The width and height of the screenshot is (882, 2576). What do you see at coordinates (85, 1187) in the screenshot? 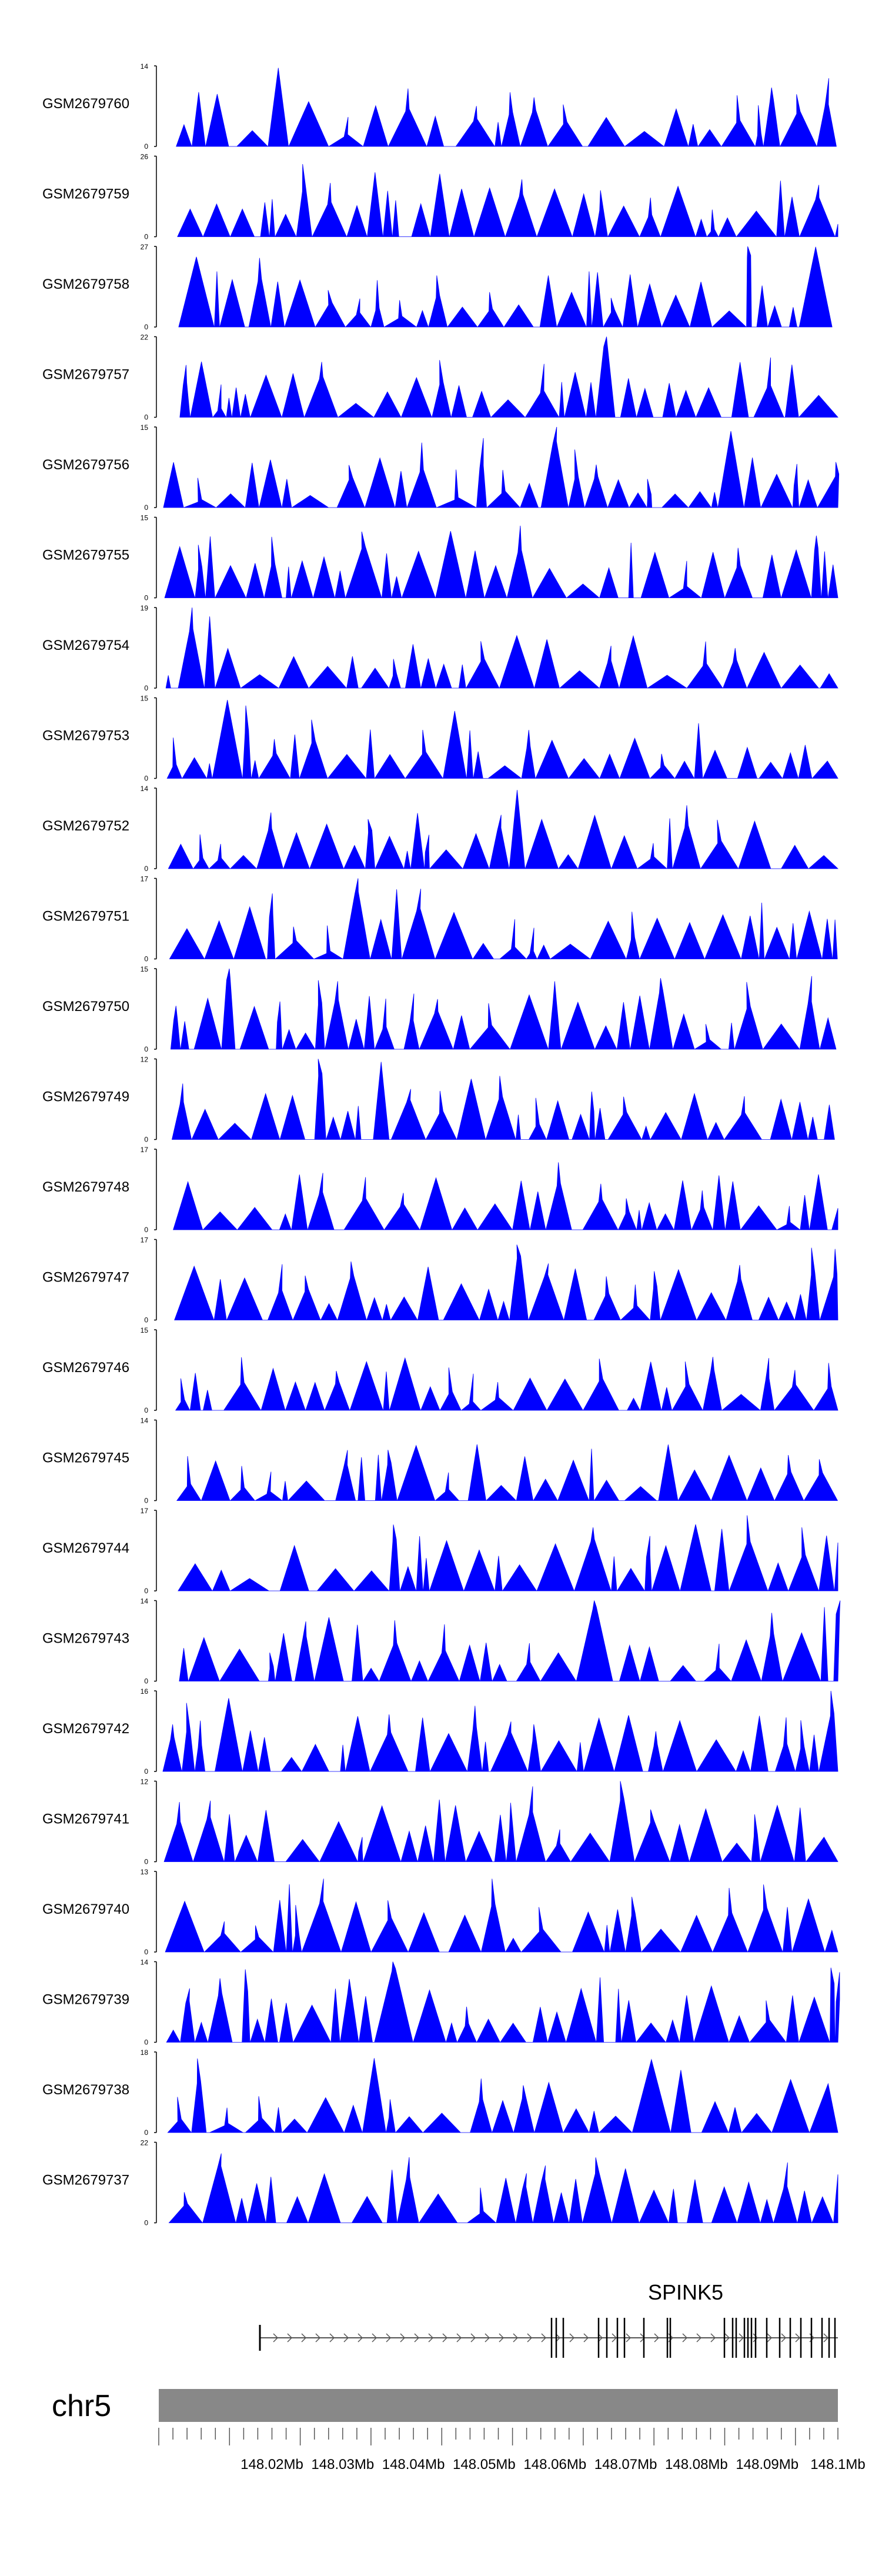
I see `track-label: GSM2679748` at bounding box center [85, 1187].